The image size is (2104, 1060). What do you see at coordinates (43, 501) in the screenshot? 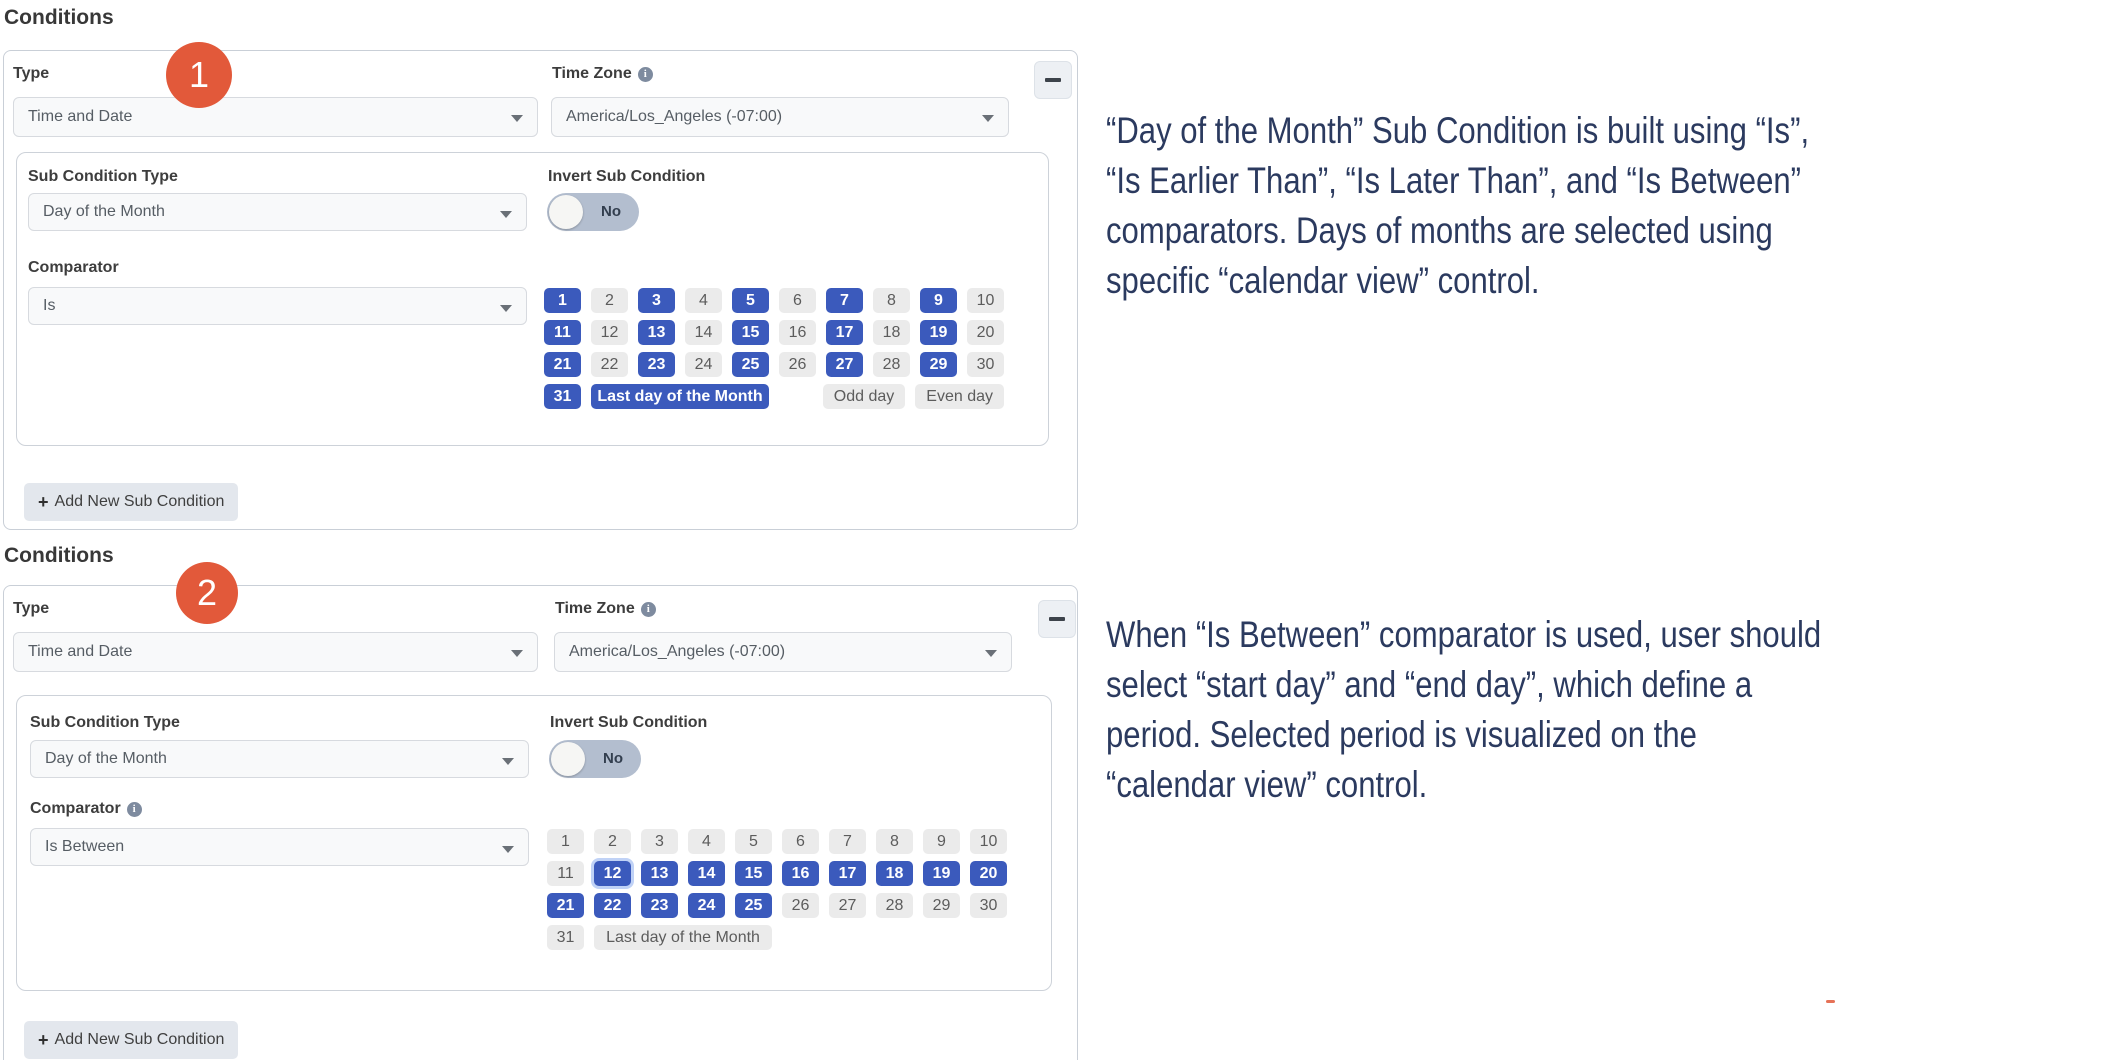
I see `plus-icon: +` at bounding box center [43, 501].